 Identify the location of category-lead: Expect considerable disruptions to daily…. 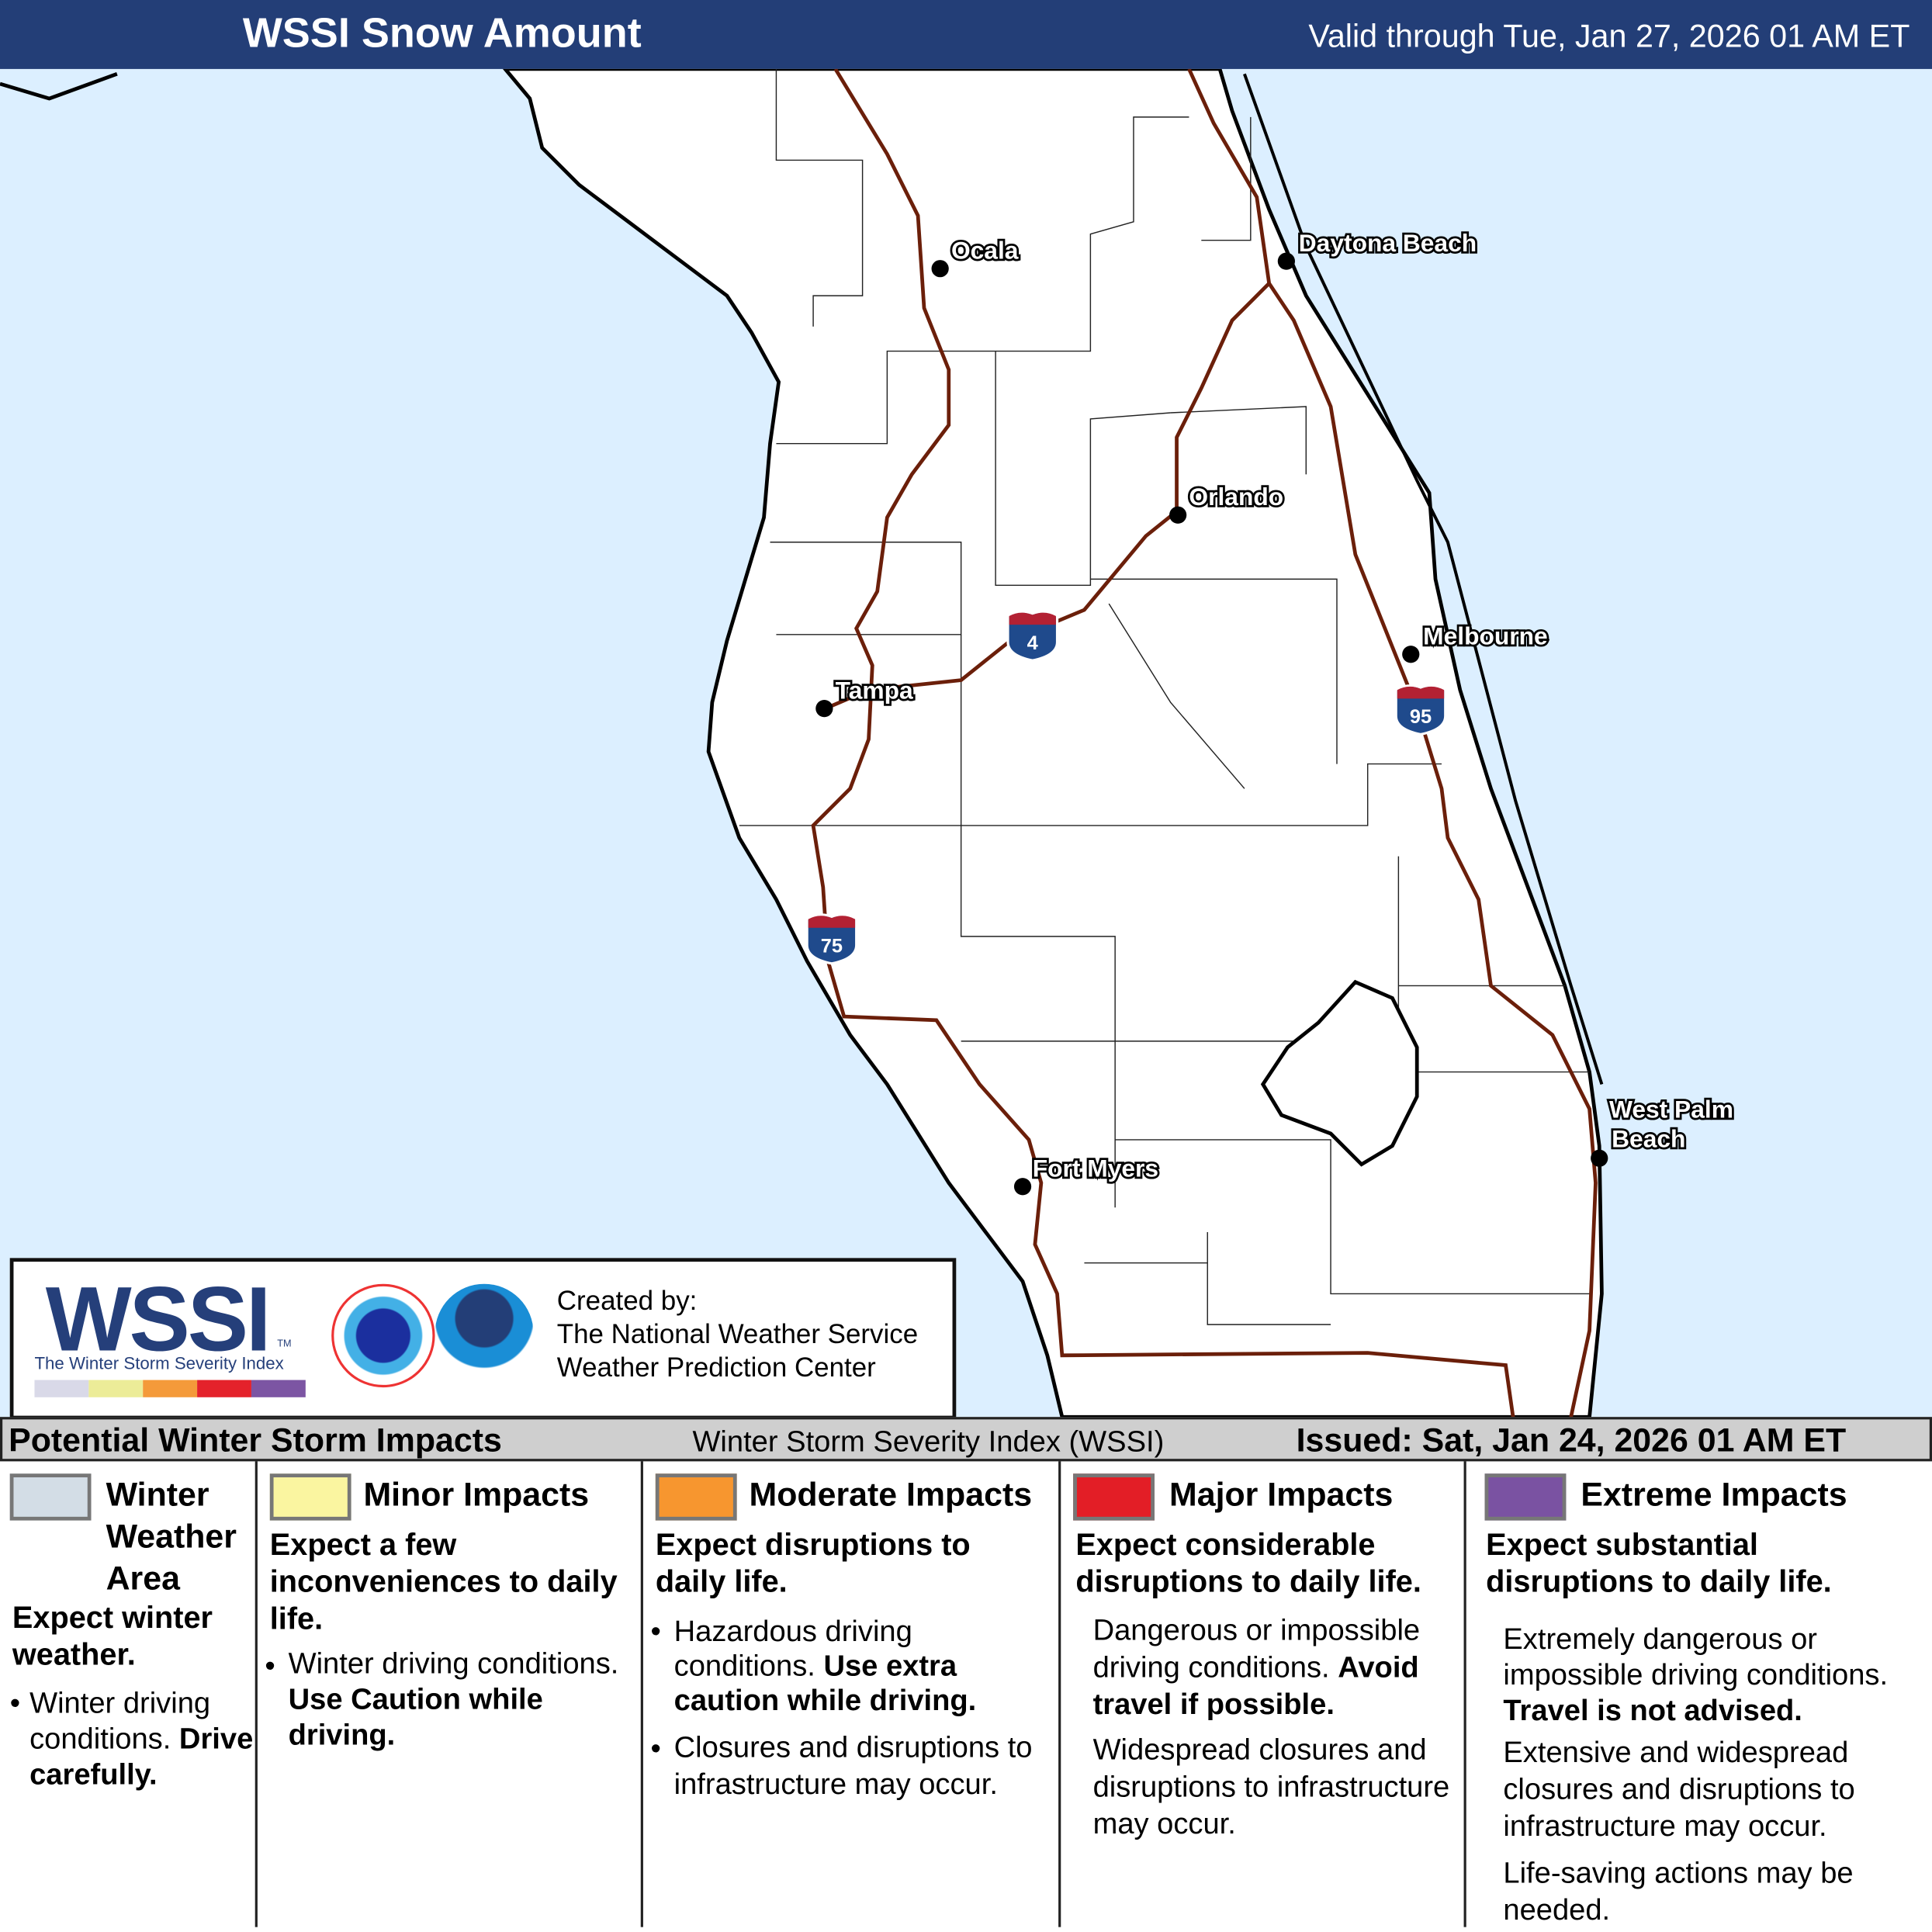
(1248, 1564).